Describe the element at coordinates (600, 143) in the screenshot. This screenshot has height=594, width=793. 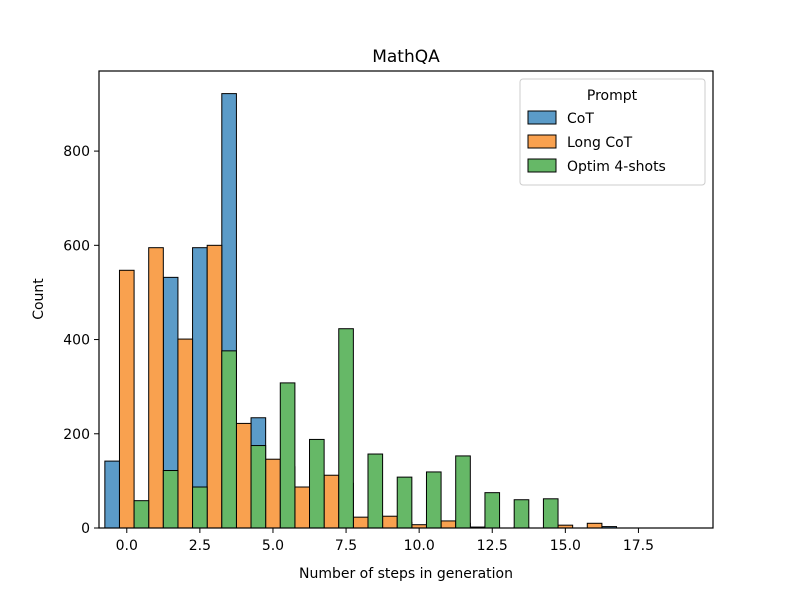
I see `legend-entry-label: Long CoT` at that location.